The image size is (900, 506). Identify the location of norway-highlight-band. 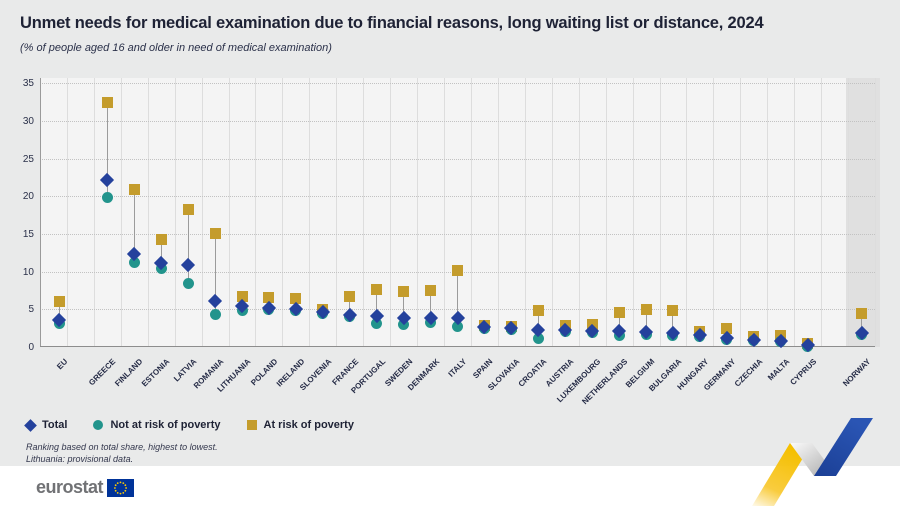
(862, 212).